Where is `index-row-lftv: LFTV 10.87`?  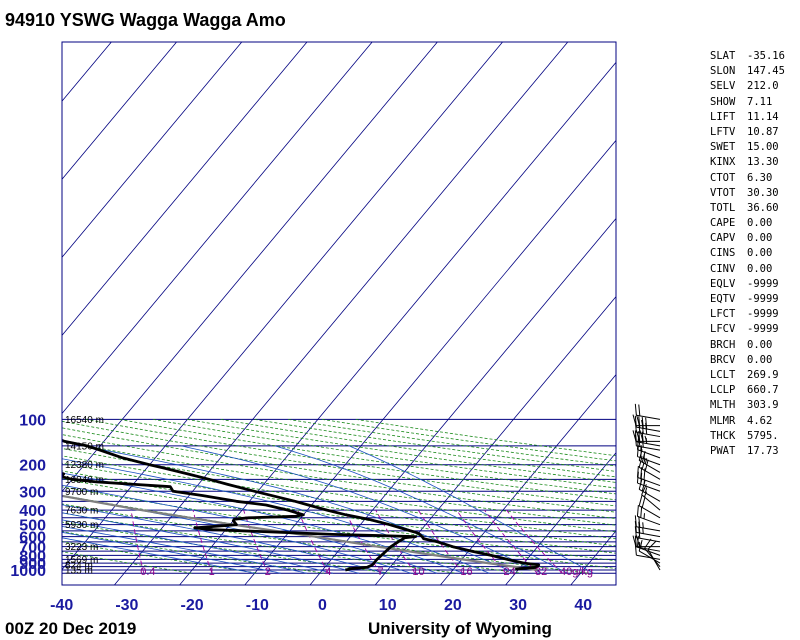
index-row-lftv: LFTV 10.87 is located at coordinates (755, 132).